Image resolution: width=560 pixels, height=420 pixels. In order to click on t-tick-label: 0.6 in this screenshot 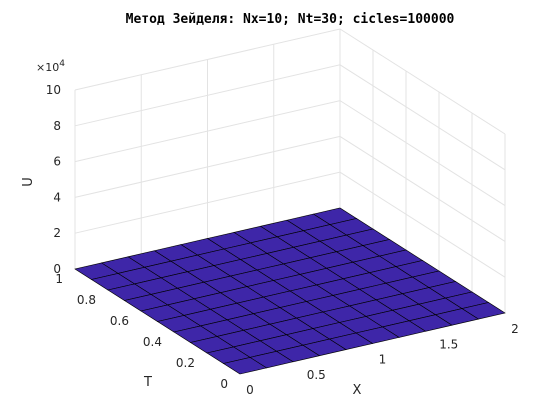, I will do `click(119, 321)`.